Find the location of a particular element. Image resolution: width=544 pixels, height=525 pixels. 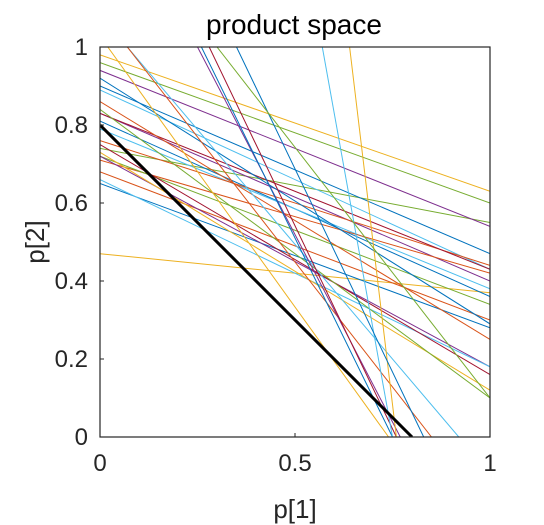

y-tick-label-5: 0.8 is located at coordinates (71, 125).